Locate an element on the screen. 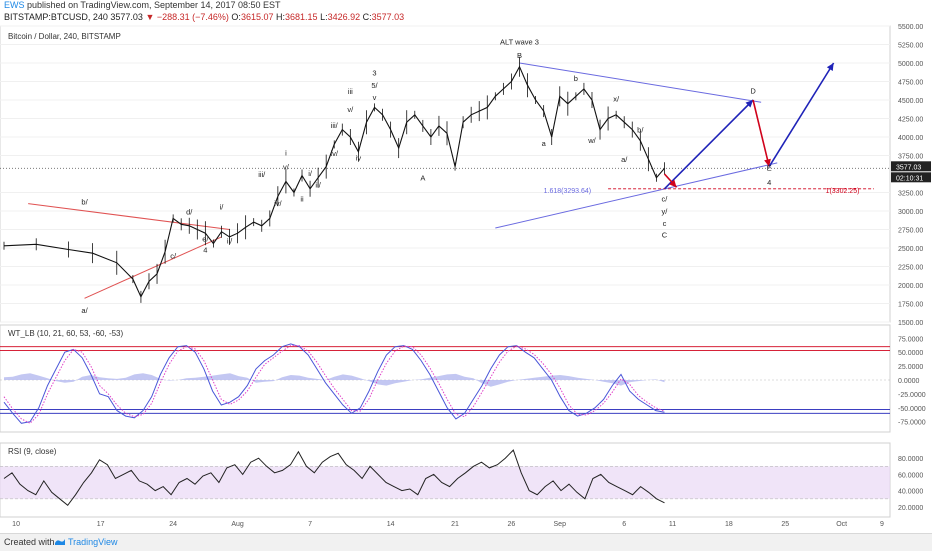 Image resolution: width=932 pixels, height=551 pixels. wave-label: iv is located at coordinates (359, 158).